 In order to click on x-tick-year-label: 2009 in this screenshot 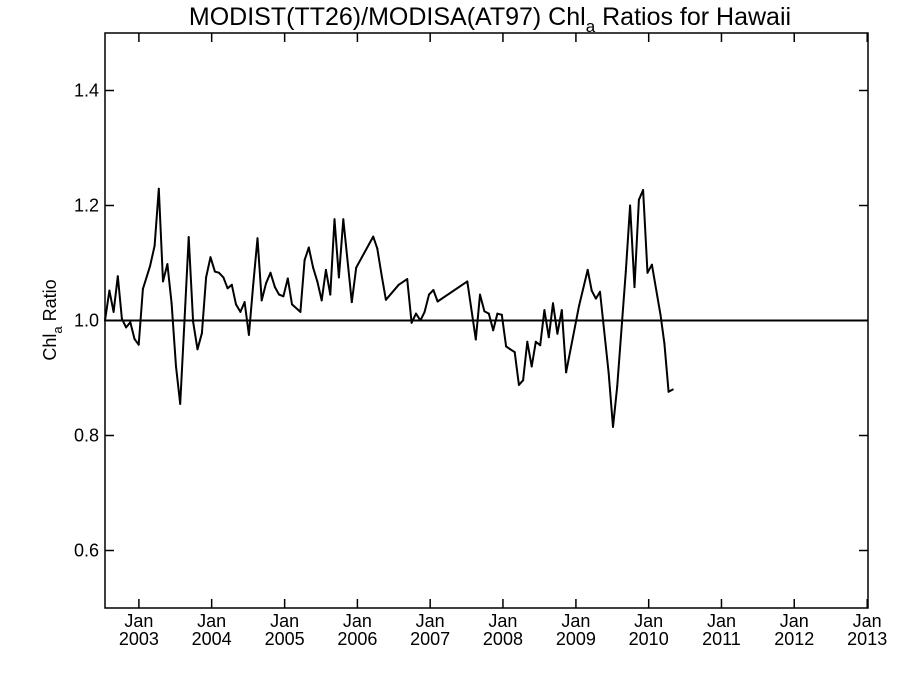, I will do `click(576, 639)`.